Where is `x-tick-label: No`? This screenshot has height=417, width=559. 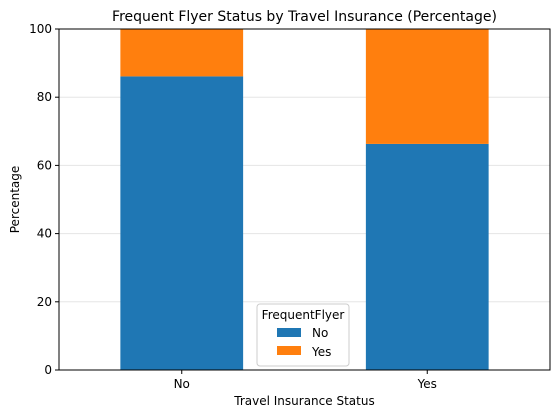 x-tick-label: No is located at coordinates (182, 384).